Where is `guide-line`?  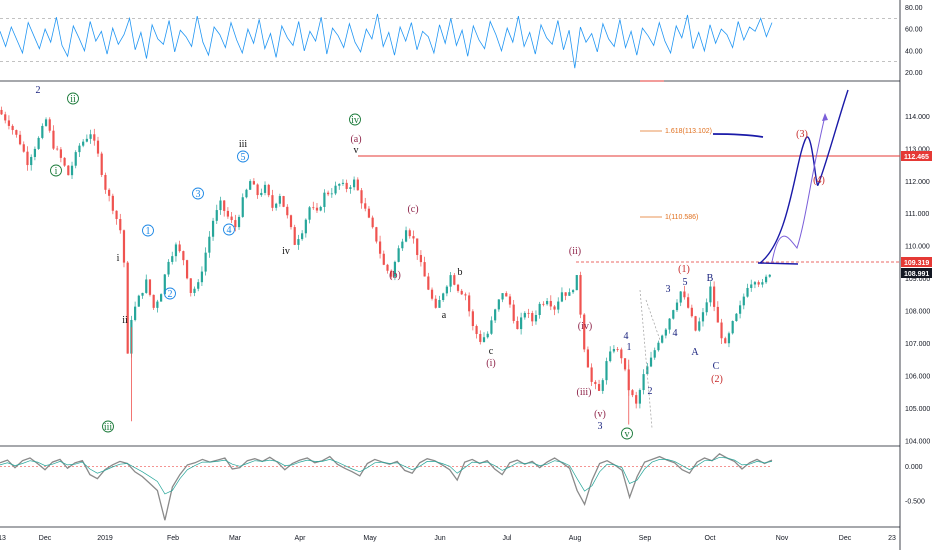 guide-line is located at coordinates (646, 359).